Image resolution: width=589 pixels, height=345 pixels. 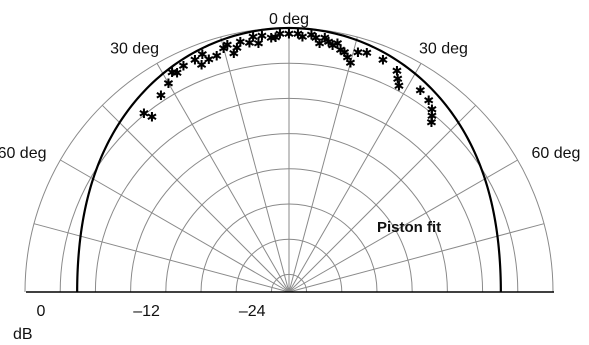 What do you see at coordinates (23, 334) in the screenshot?
I see `unit-label: dB` at bounding box center [23, 334].